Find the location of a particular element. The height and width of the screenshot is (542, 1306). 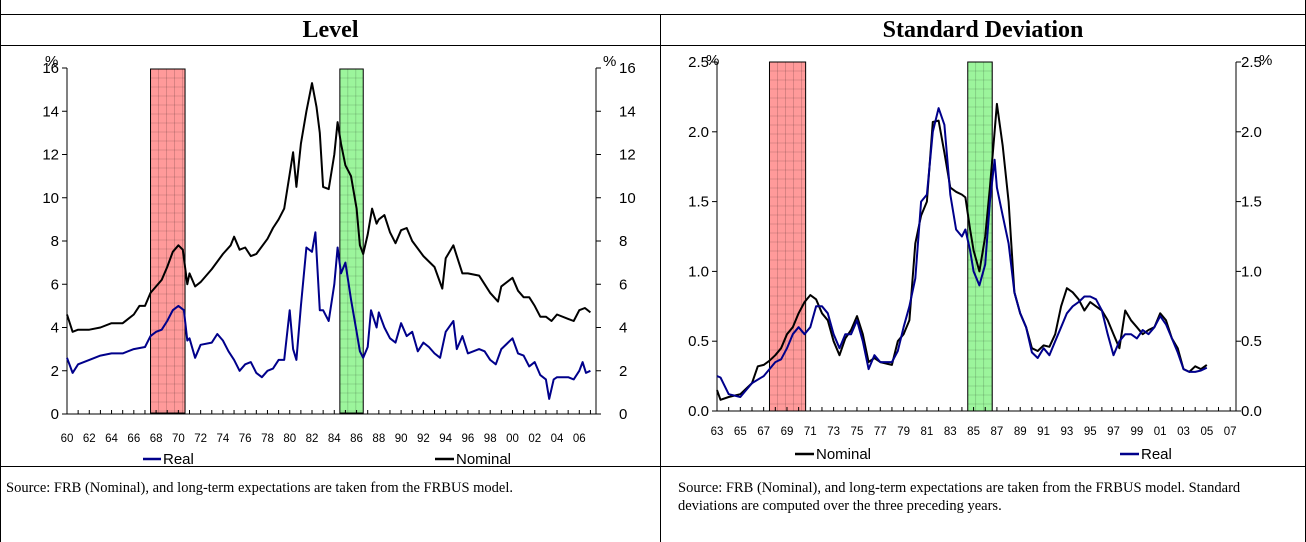

x-tick-label: 80 is located at coordinates (289, 439).